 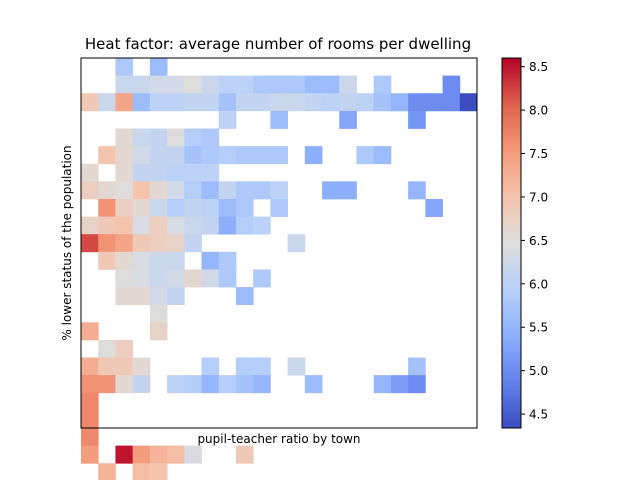 What do you see at coordinates (538, 328) in the screenshot?
I see `colorbar-tick-label: 5.5` at bounding box center [538, 328].